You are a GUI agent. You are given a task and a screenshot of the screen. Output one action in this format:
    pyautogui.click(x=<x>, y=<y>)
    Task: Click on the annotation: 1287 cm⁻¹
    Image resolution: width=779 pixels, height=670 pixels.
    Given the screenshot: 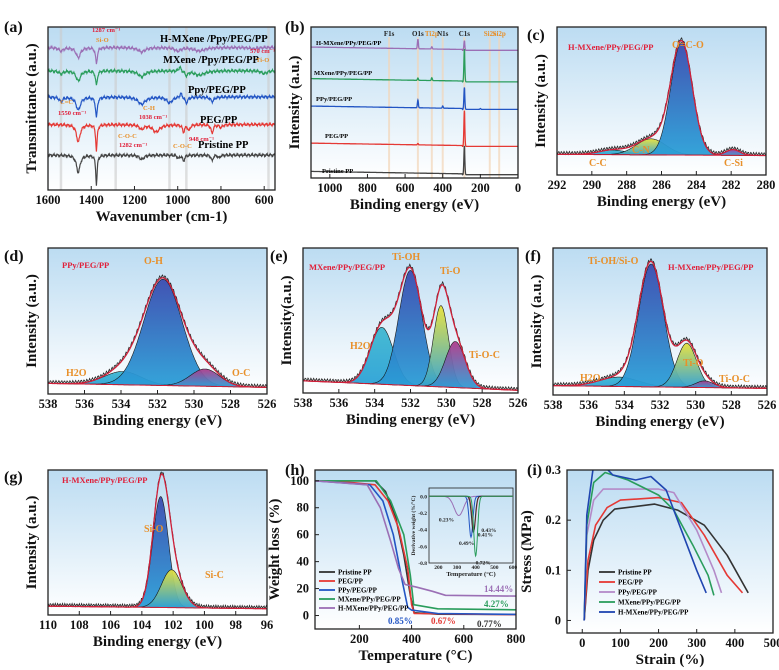 What is the action you would take?
    pyautogui.click(x=106, y=30)
    